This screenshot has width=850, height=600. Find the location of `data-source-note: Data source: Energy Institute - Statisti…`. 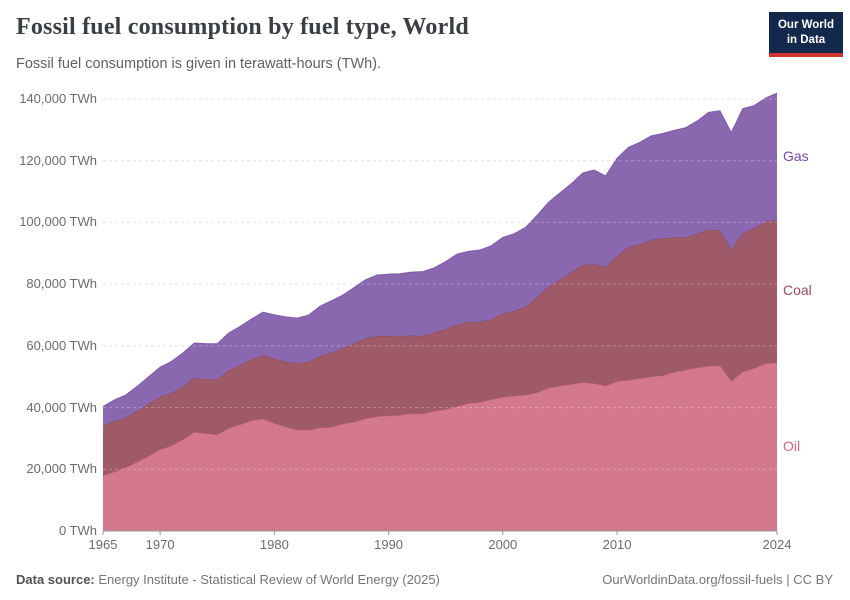

data-source-note: Data source: Energy Institute - Statisti… is located at coordinates (228, 579).